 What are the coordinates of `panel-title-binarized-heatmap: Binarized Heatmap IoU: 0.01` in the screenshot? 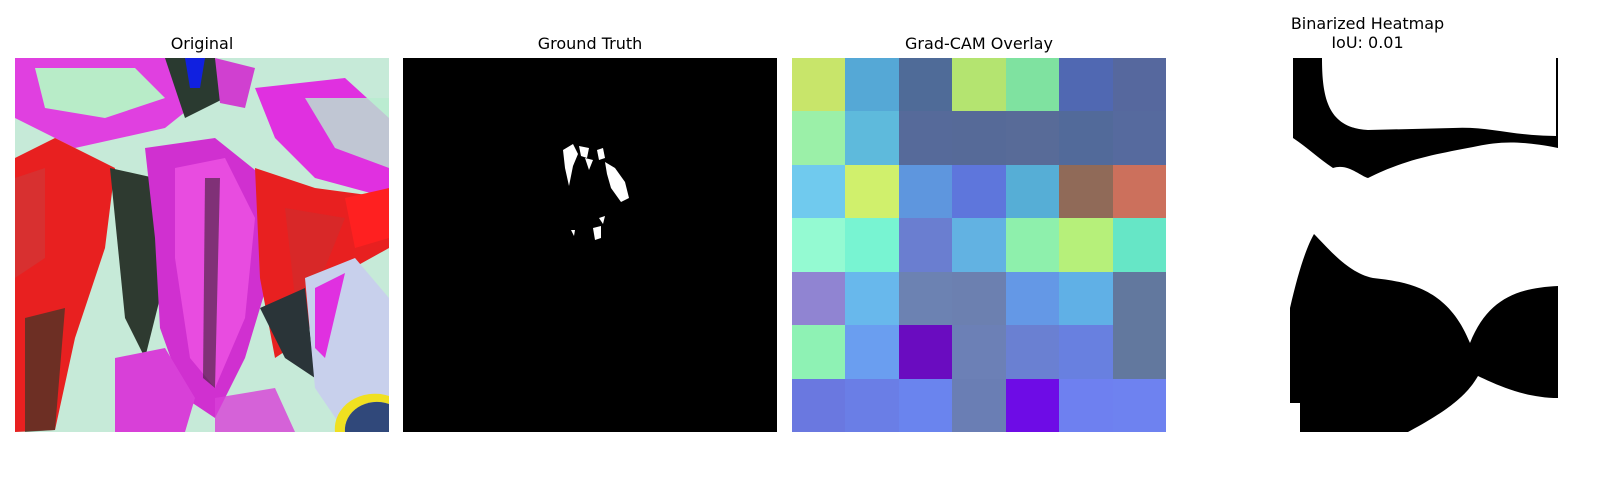 It's located at (1367, 33).